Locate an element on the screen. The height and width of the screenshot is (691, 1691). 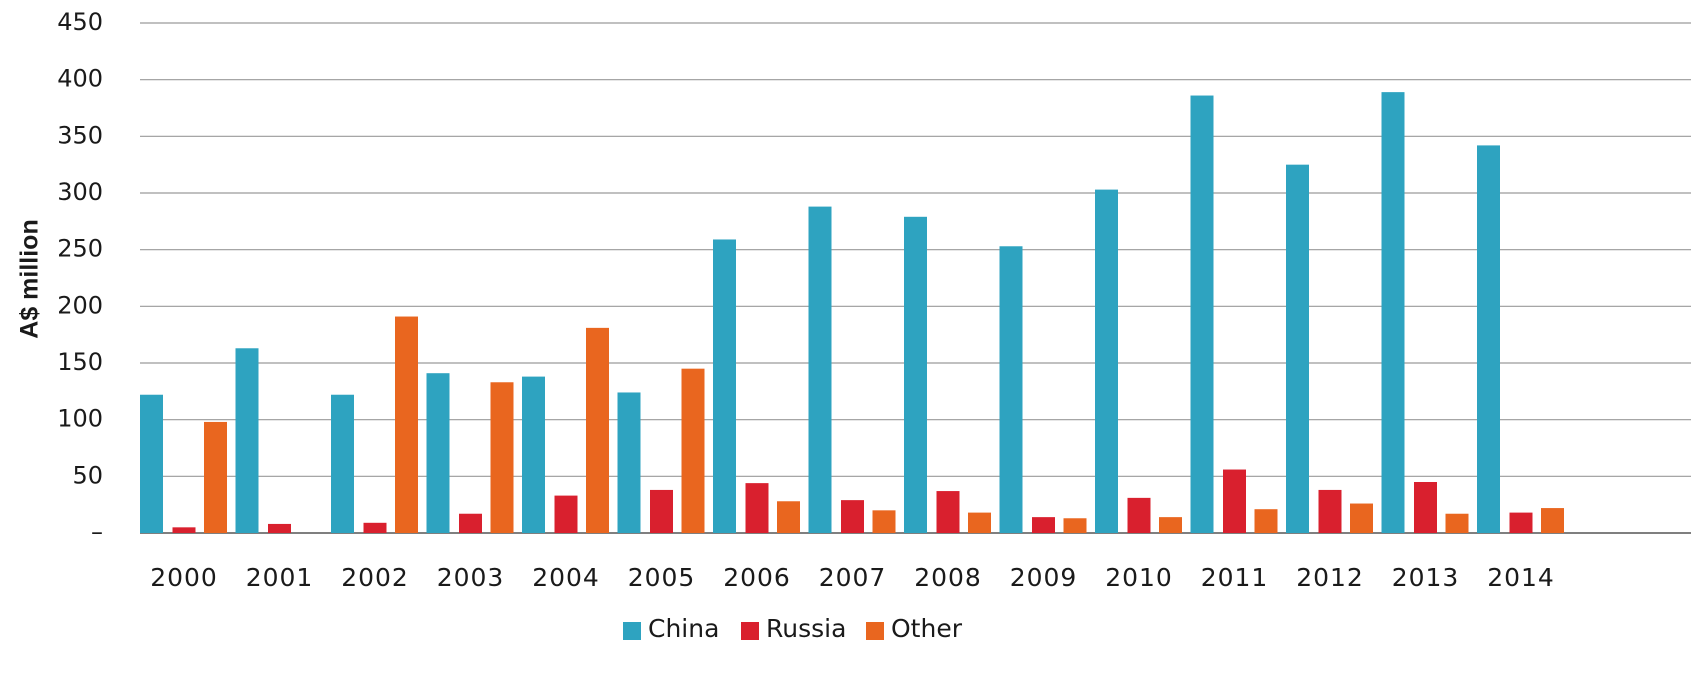
y-tick-label: 450 is located at coordinates (80, 22).